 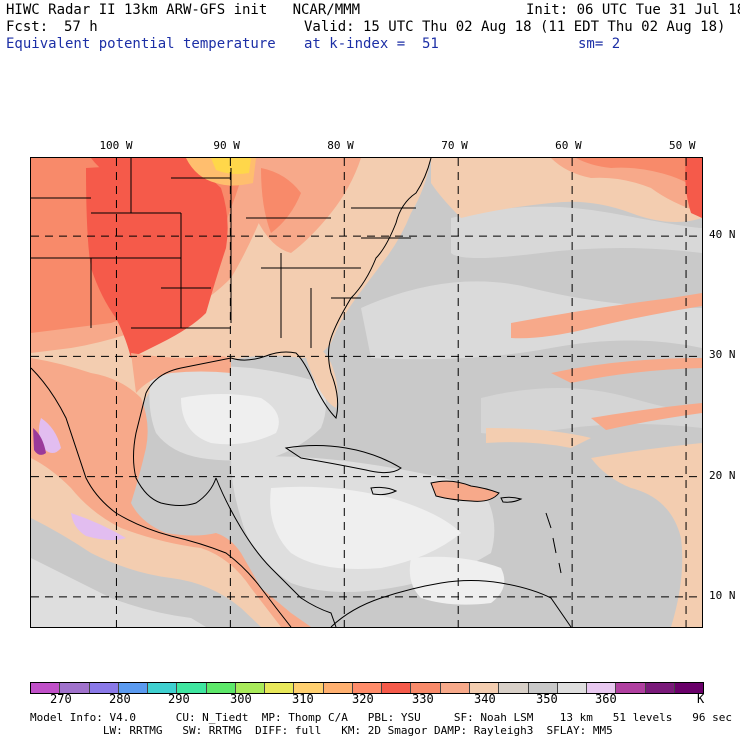 I want to click on colorbar-tick-label: 310, so click(x=303, y=699).